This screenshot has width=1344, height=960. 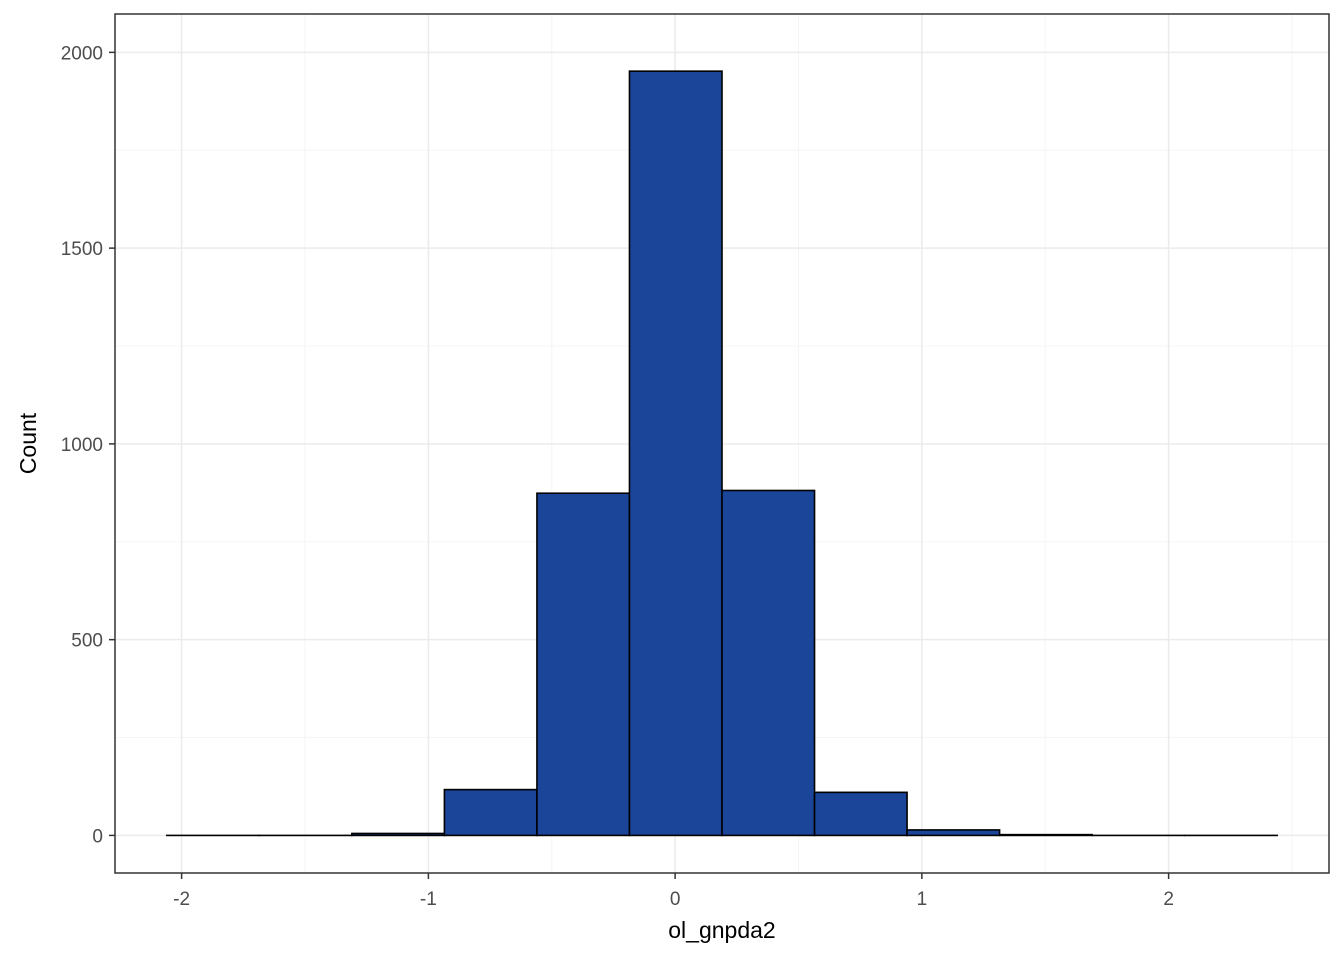 I want to click on y-tick-label: 1000, so click(x=82, y=445).